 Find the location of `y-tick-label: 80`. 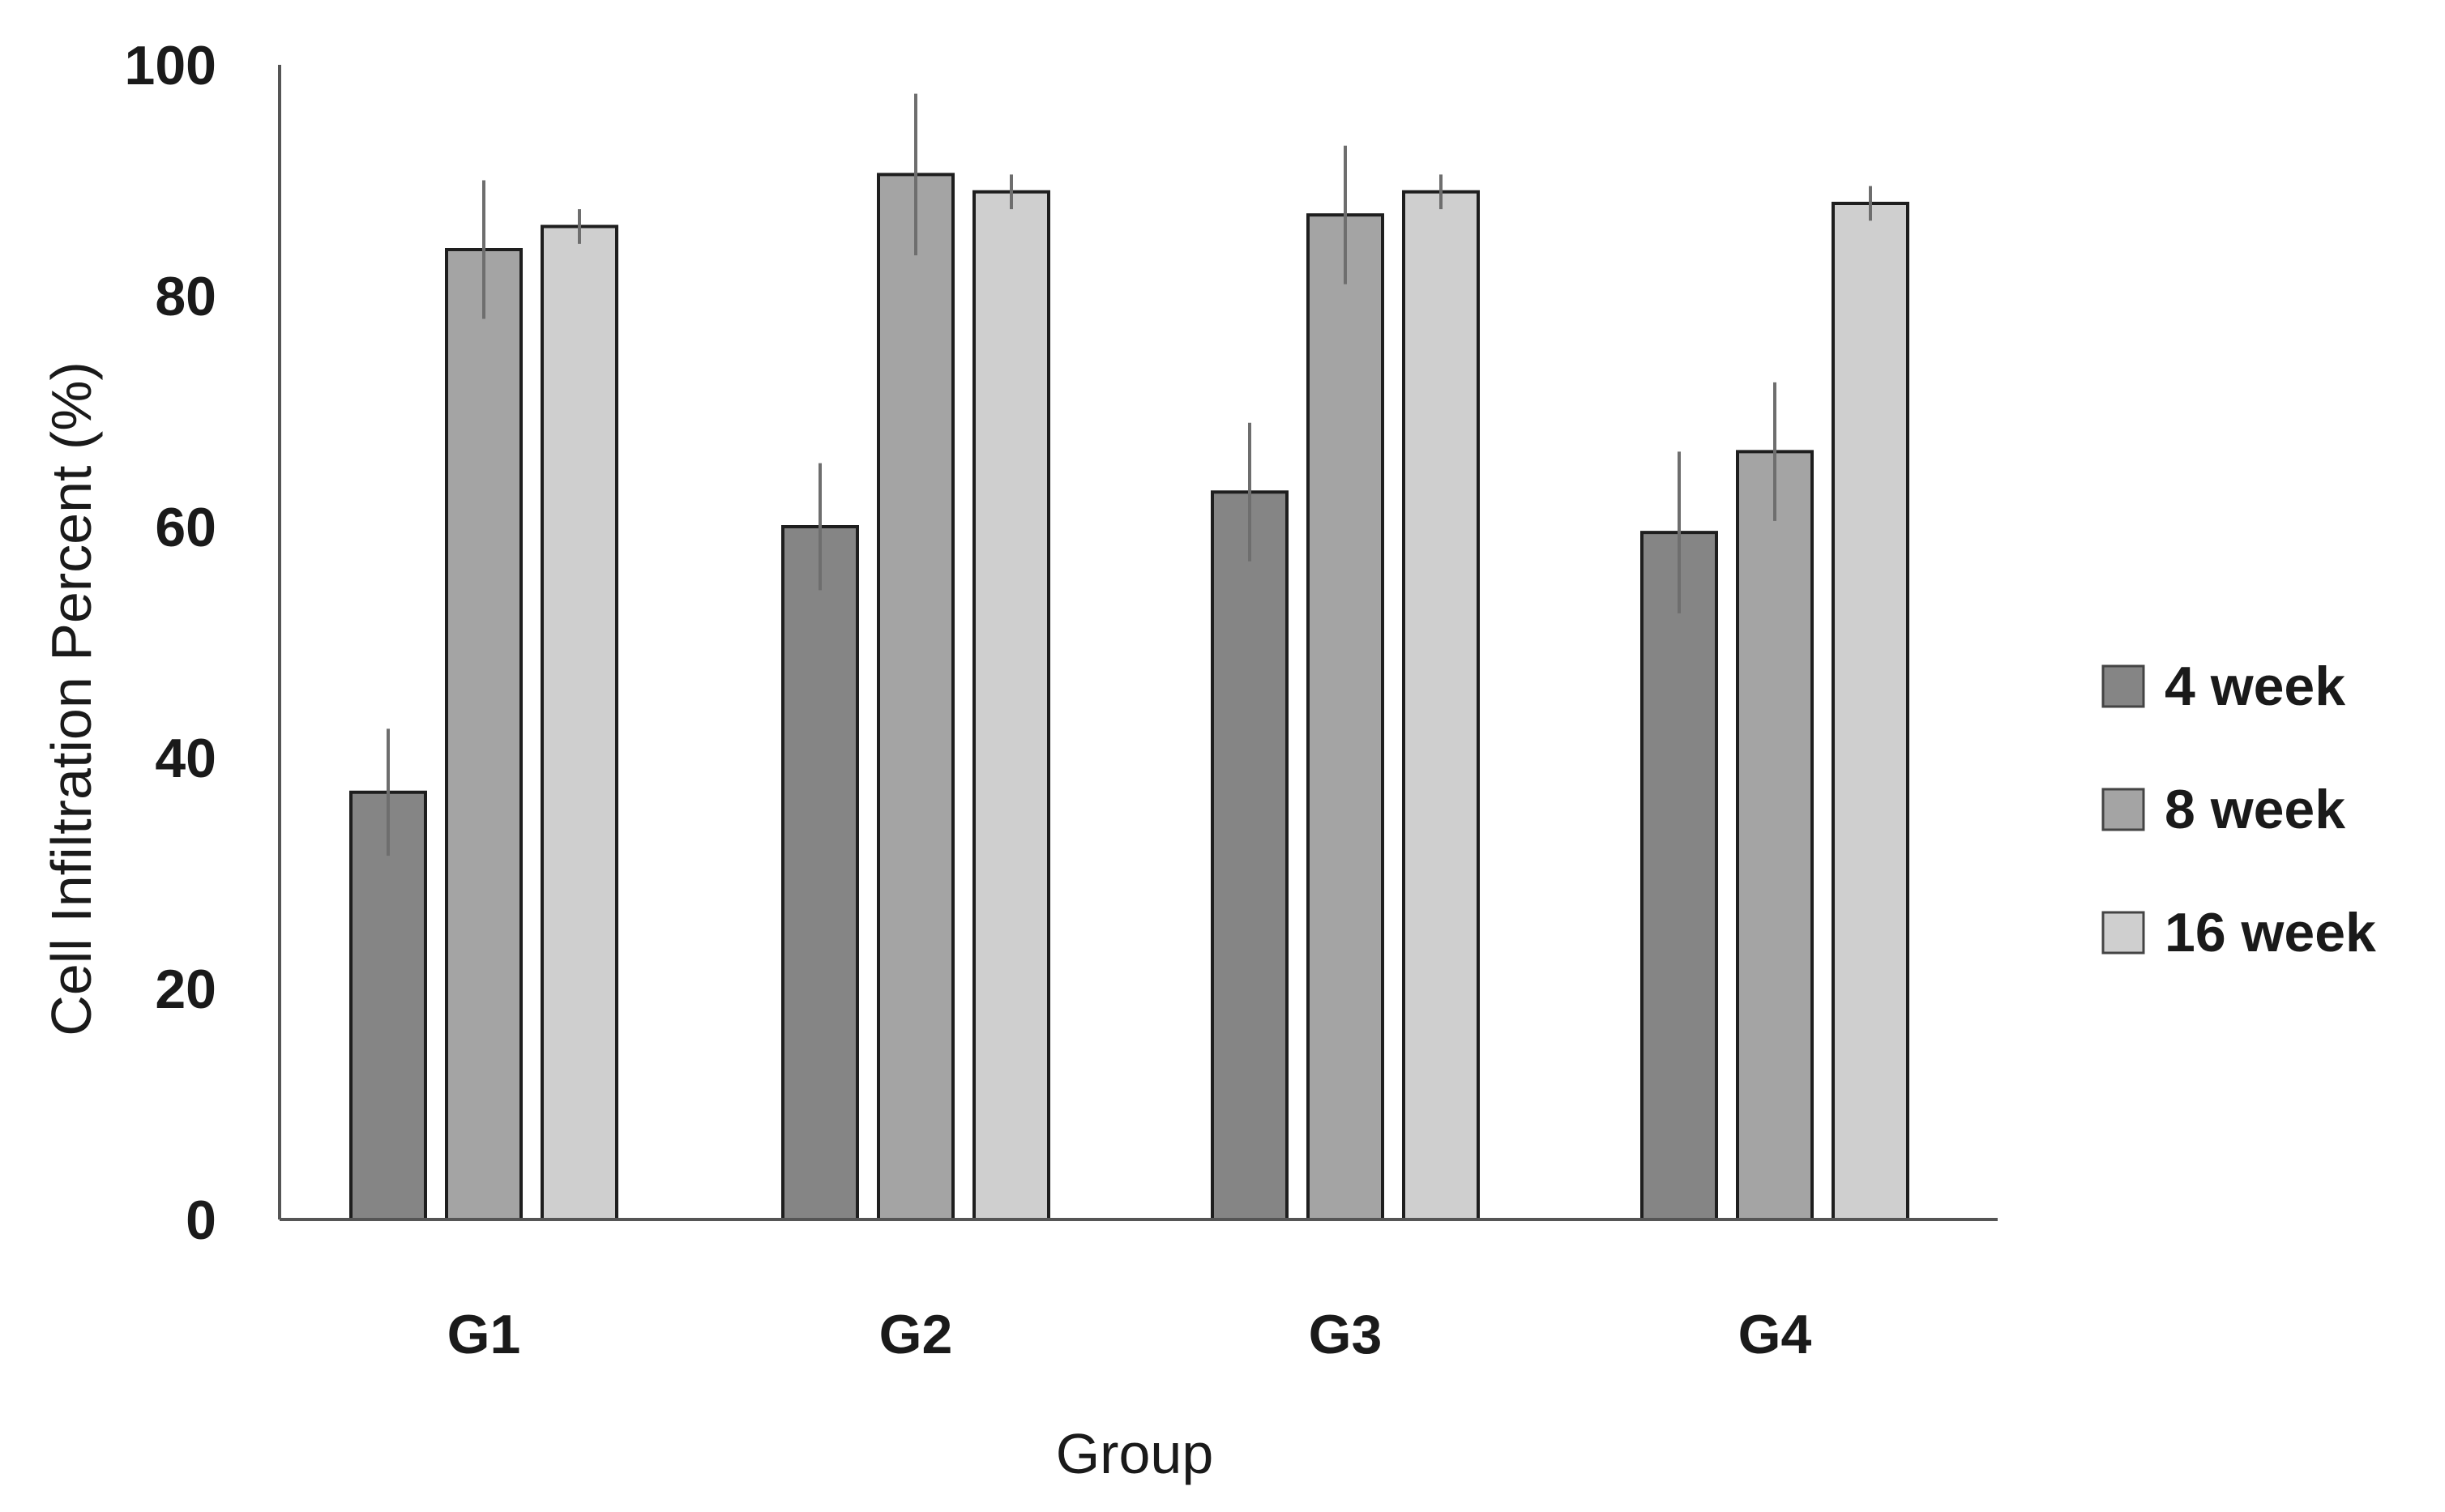

y-tick-label: 80 is located at coordinates (186, 296).